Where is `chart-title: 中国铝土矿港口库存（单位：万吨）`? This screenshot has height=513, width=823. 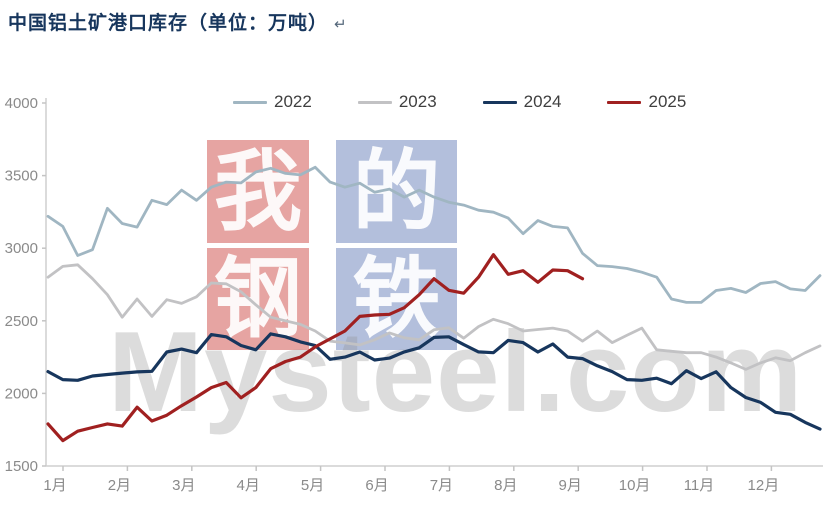
chart-title: 中国铝土矿港口库存（单位：万吨） is located at coordinates (168, 23).